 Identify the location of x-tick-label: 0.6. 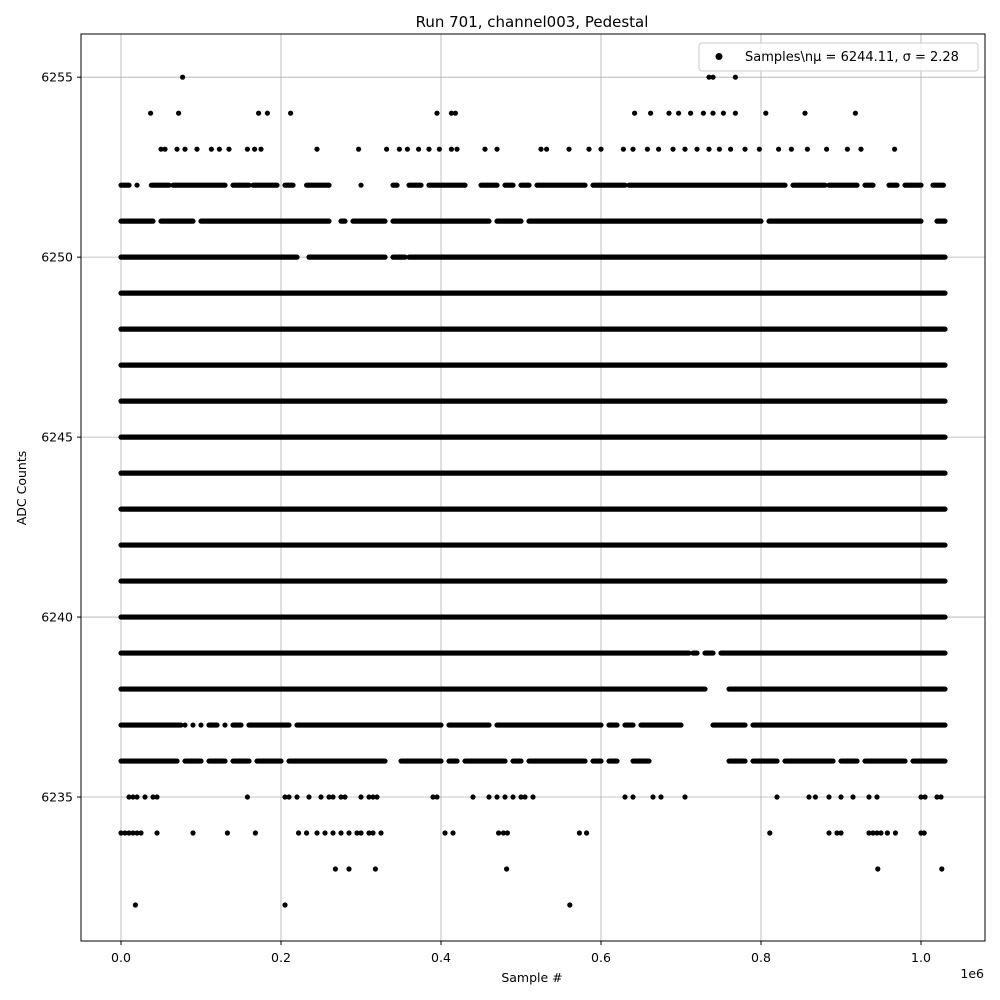
(601, 957).